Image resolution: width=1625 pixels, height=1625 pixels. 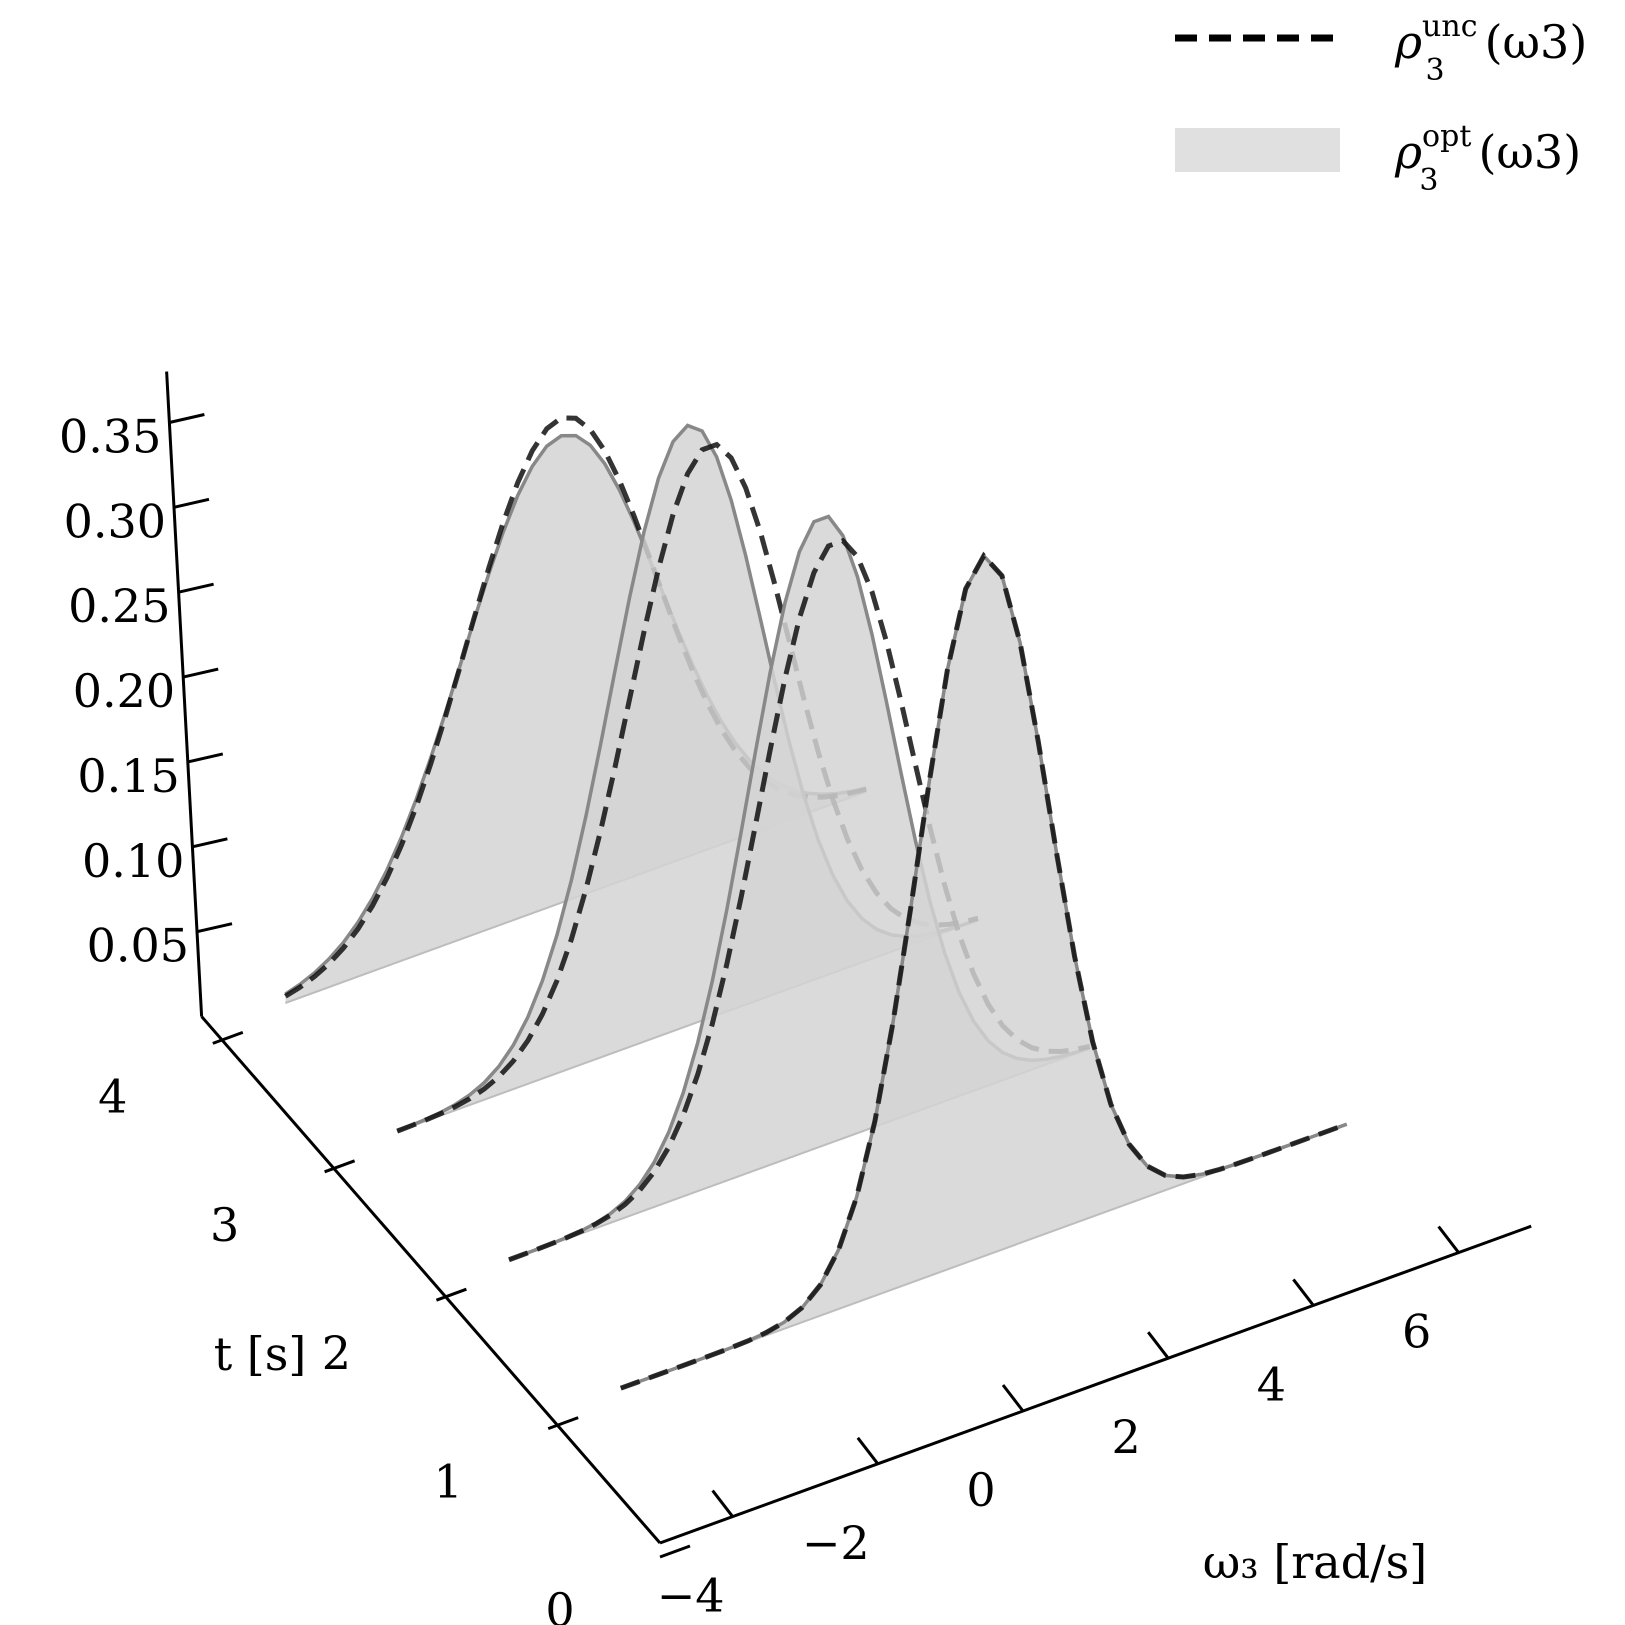 What do you see at coordinates (1257, 150) in the screenshot?
I see `legend-opt-swatch` at bounding box center [1257, 150].